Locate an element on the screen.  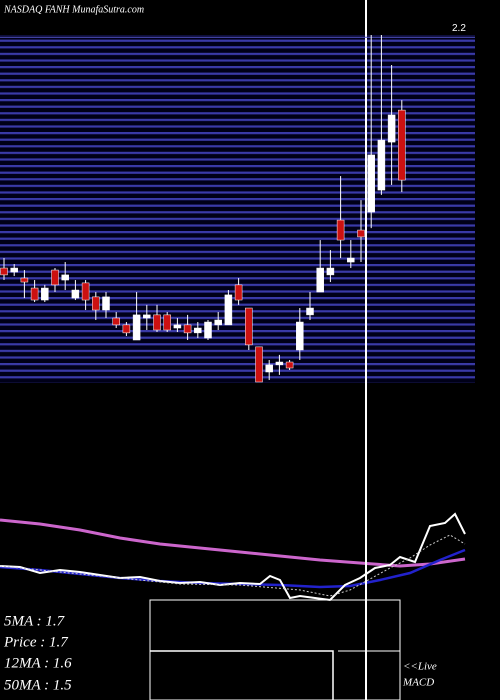
macd-box is located at coordinates (275, 649).